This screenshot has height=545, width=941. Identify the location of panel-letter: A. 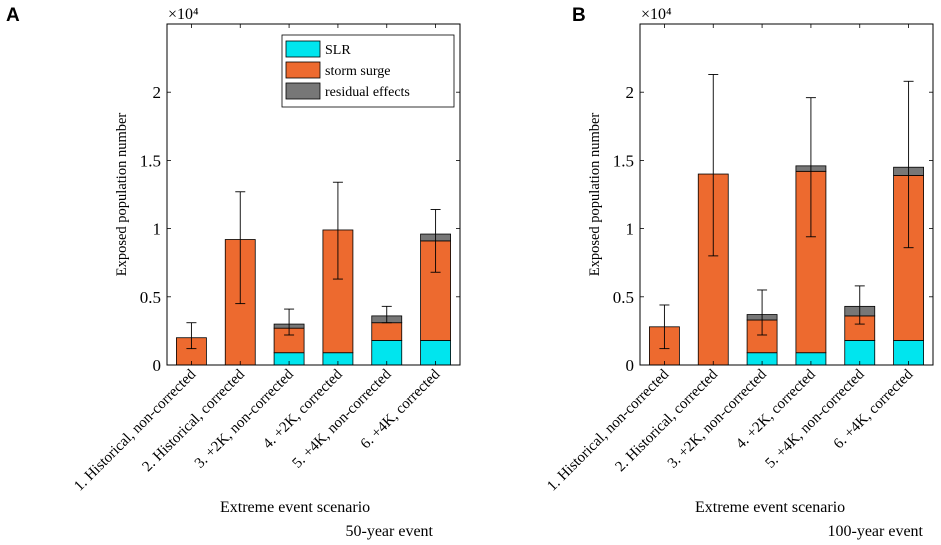
(13, 15).